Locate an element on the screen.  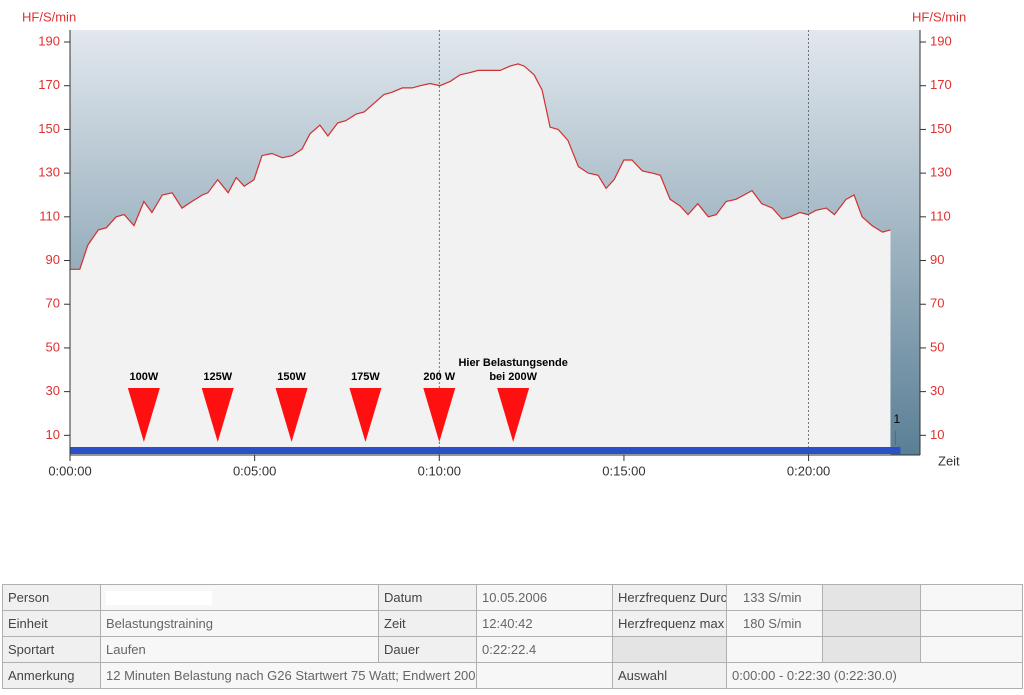
cell: Belastungstraining is located at coordinates (239, 623).